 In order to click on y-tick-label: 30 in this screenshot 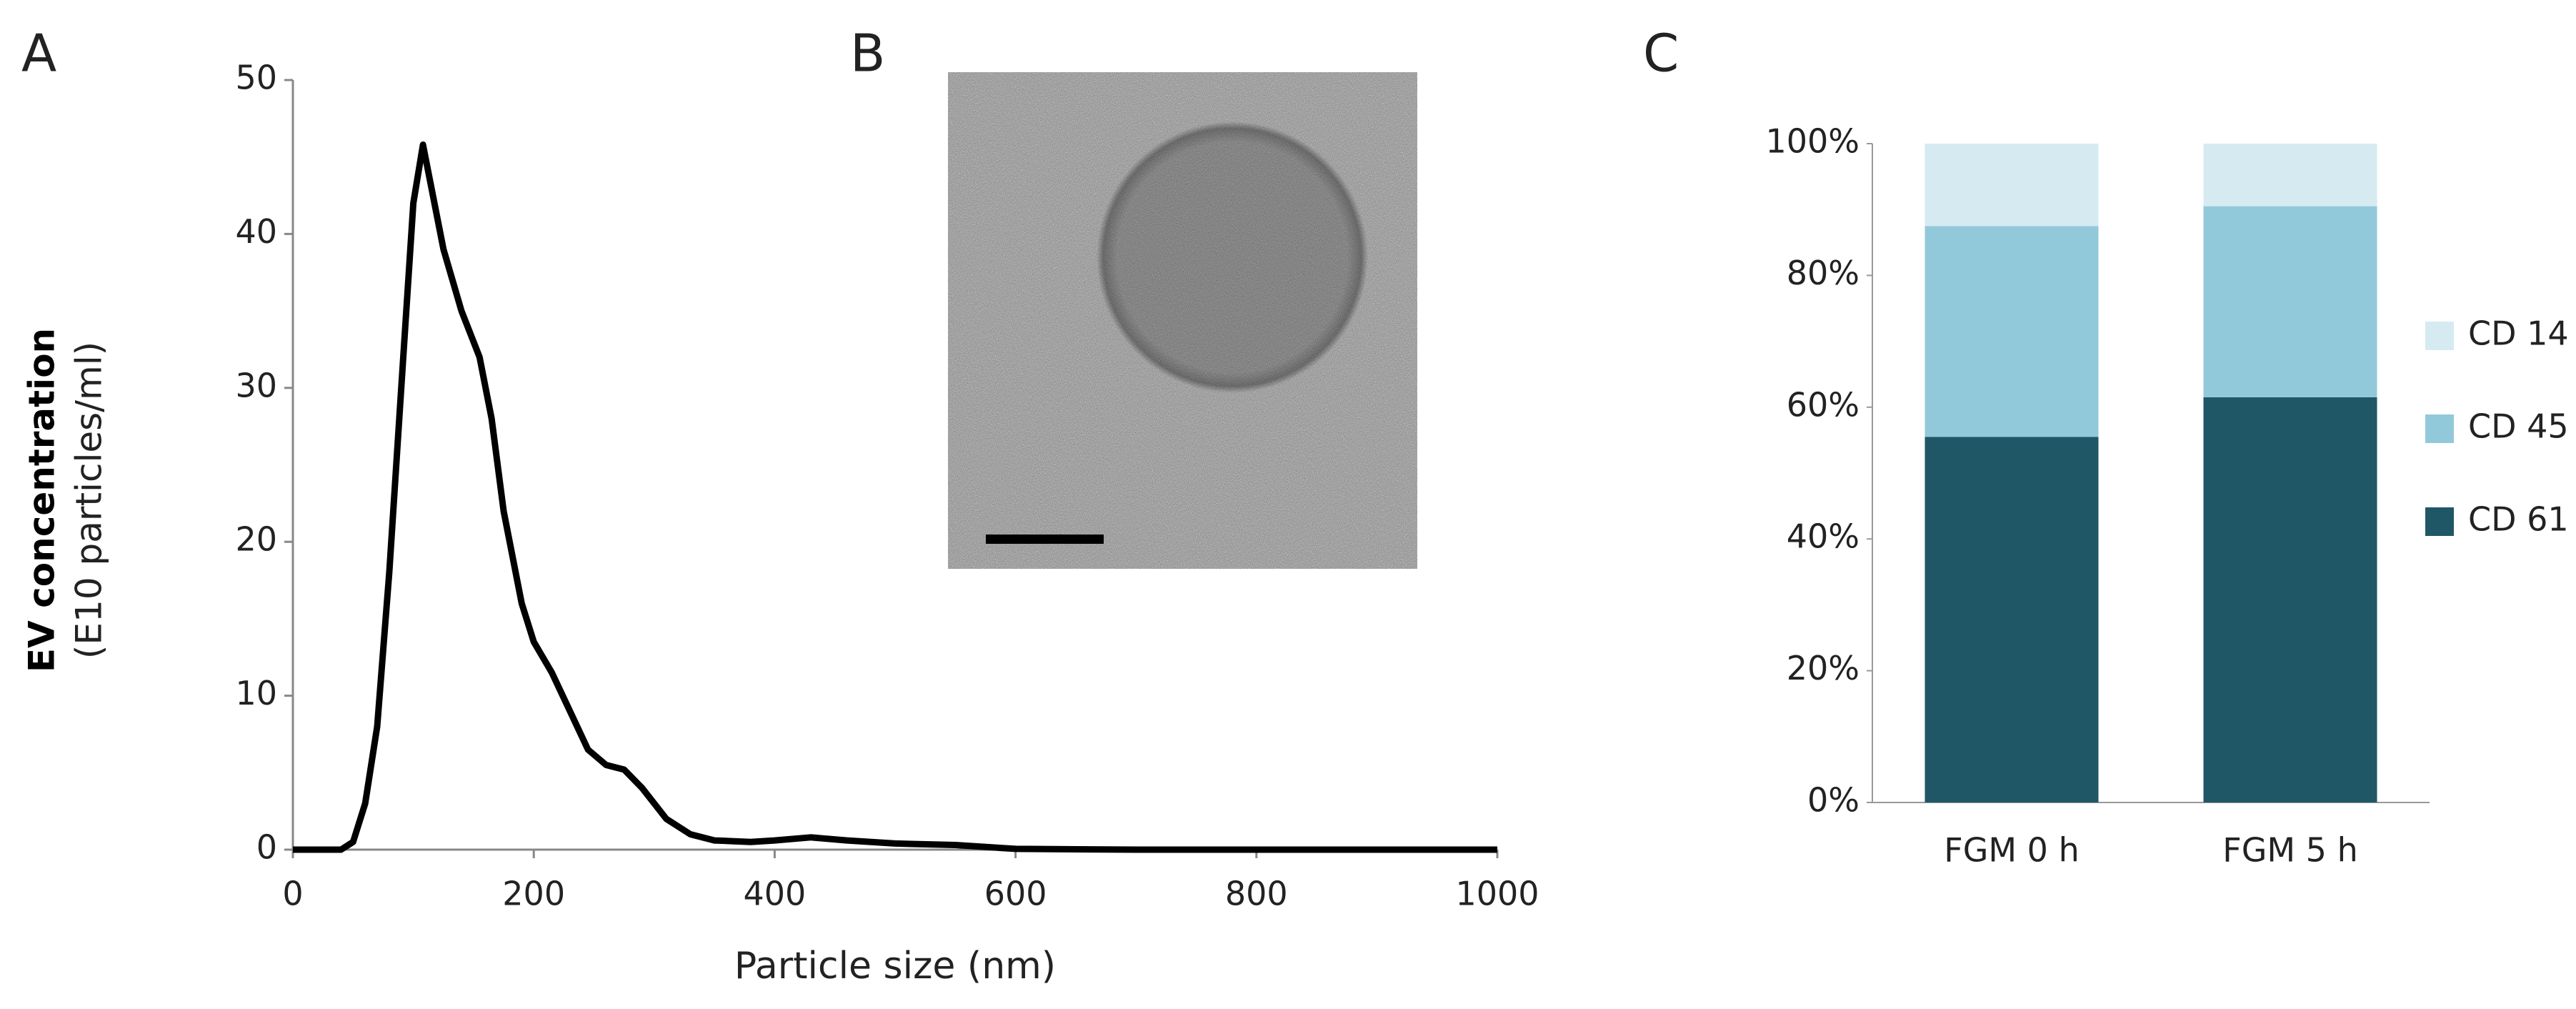, I will do `click(256, 385)`.